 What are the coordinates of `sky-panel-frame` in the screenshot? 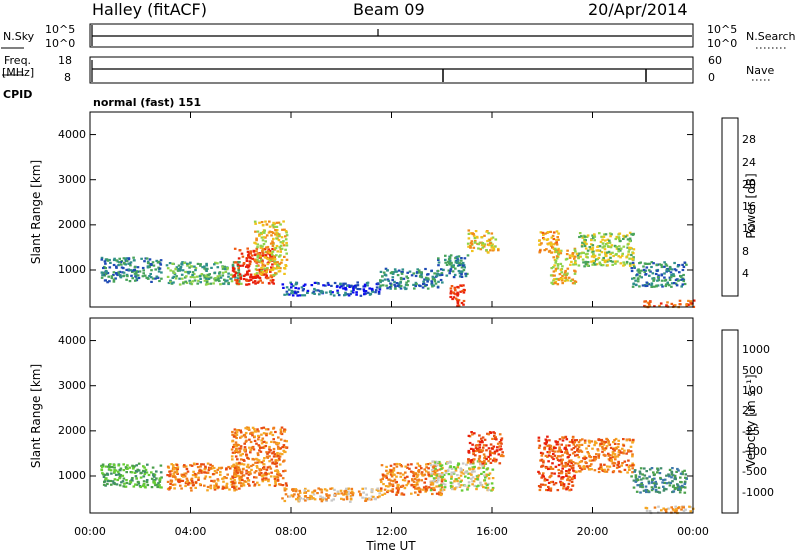 It's located at (391, 35).